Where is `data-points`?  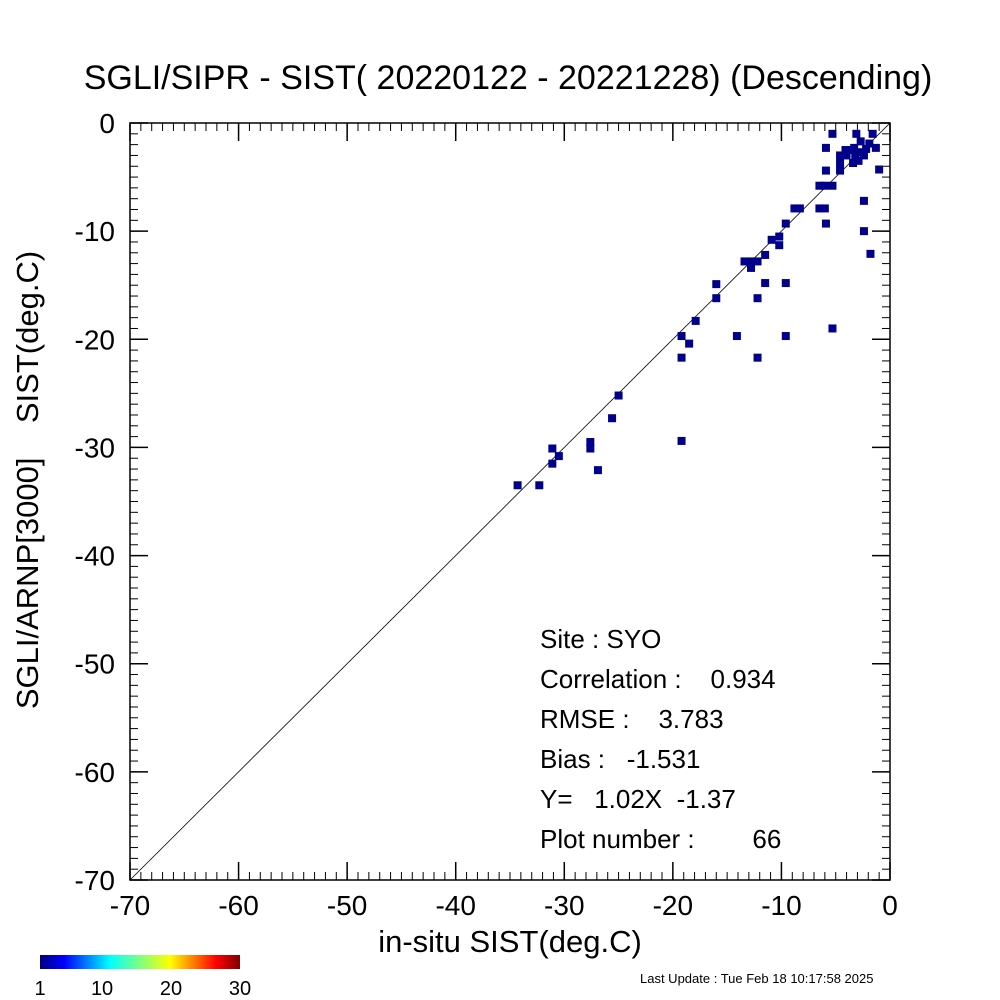 data-points is located at coordinates (698, 309).